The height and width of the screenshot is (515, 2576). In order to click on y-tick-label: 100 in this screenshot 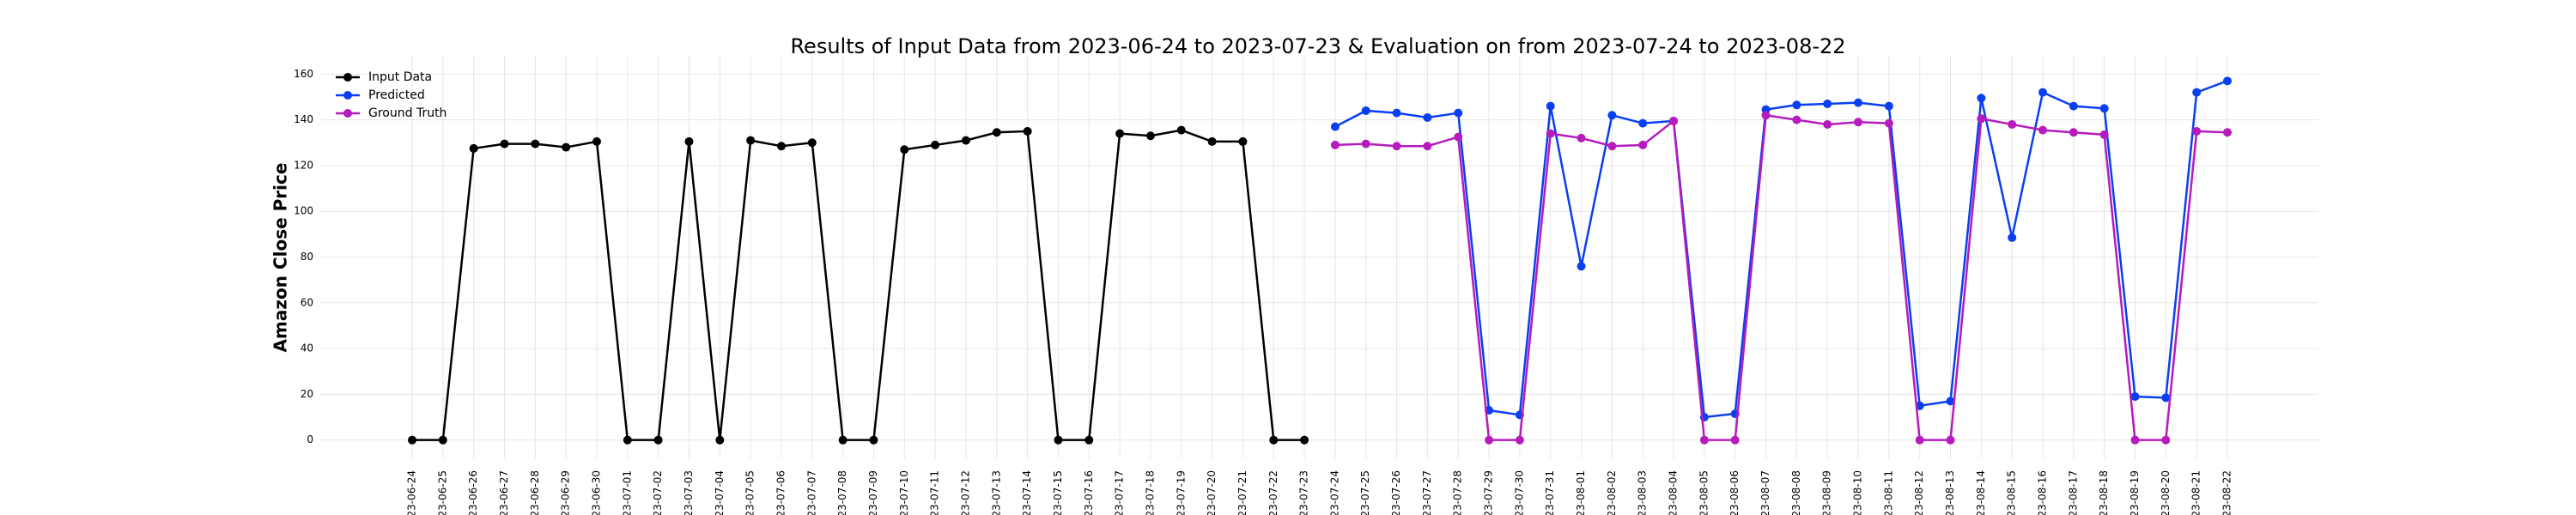, I will do `click(303, 211)`.